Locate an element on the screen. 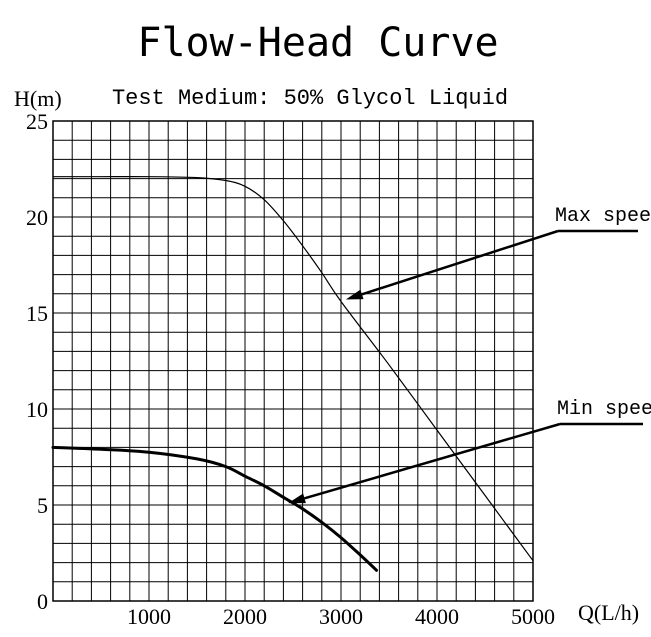  annotation-arrow-max-speed is located at coordinates (460, 262).